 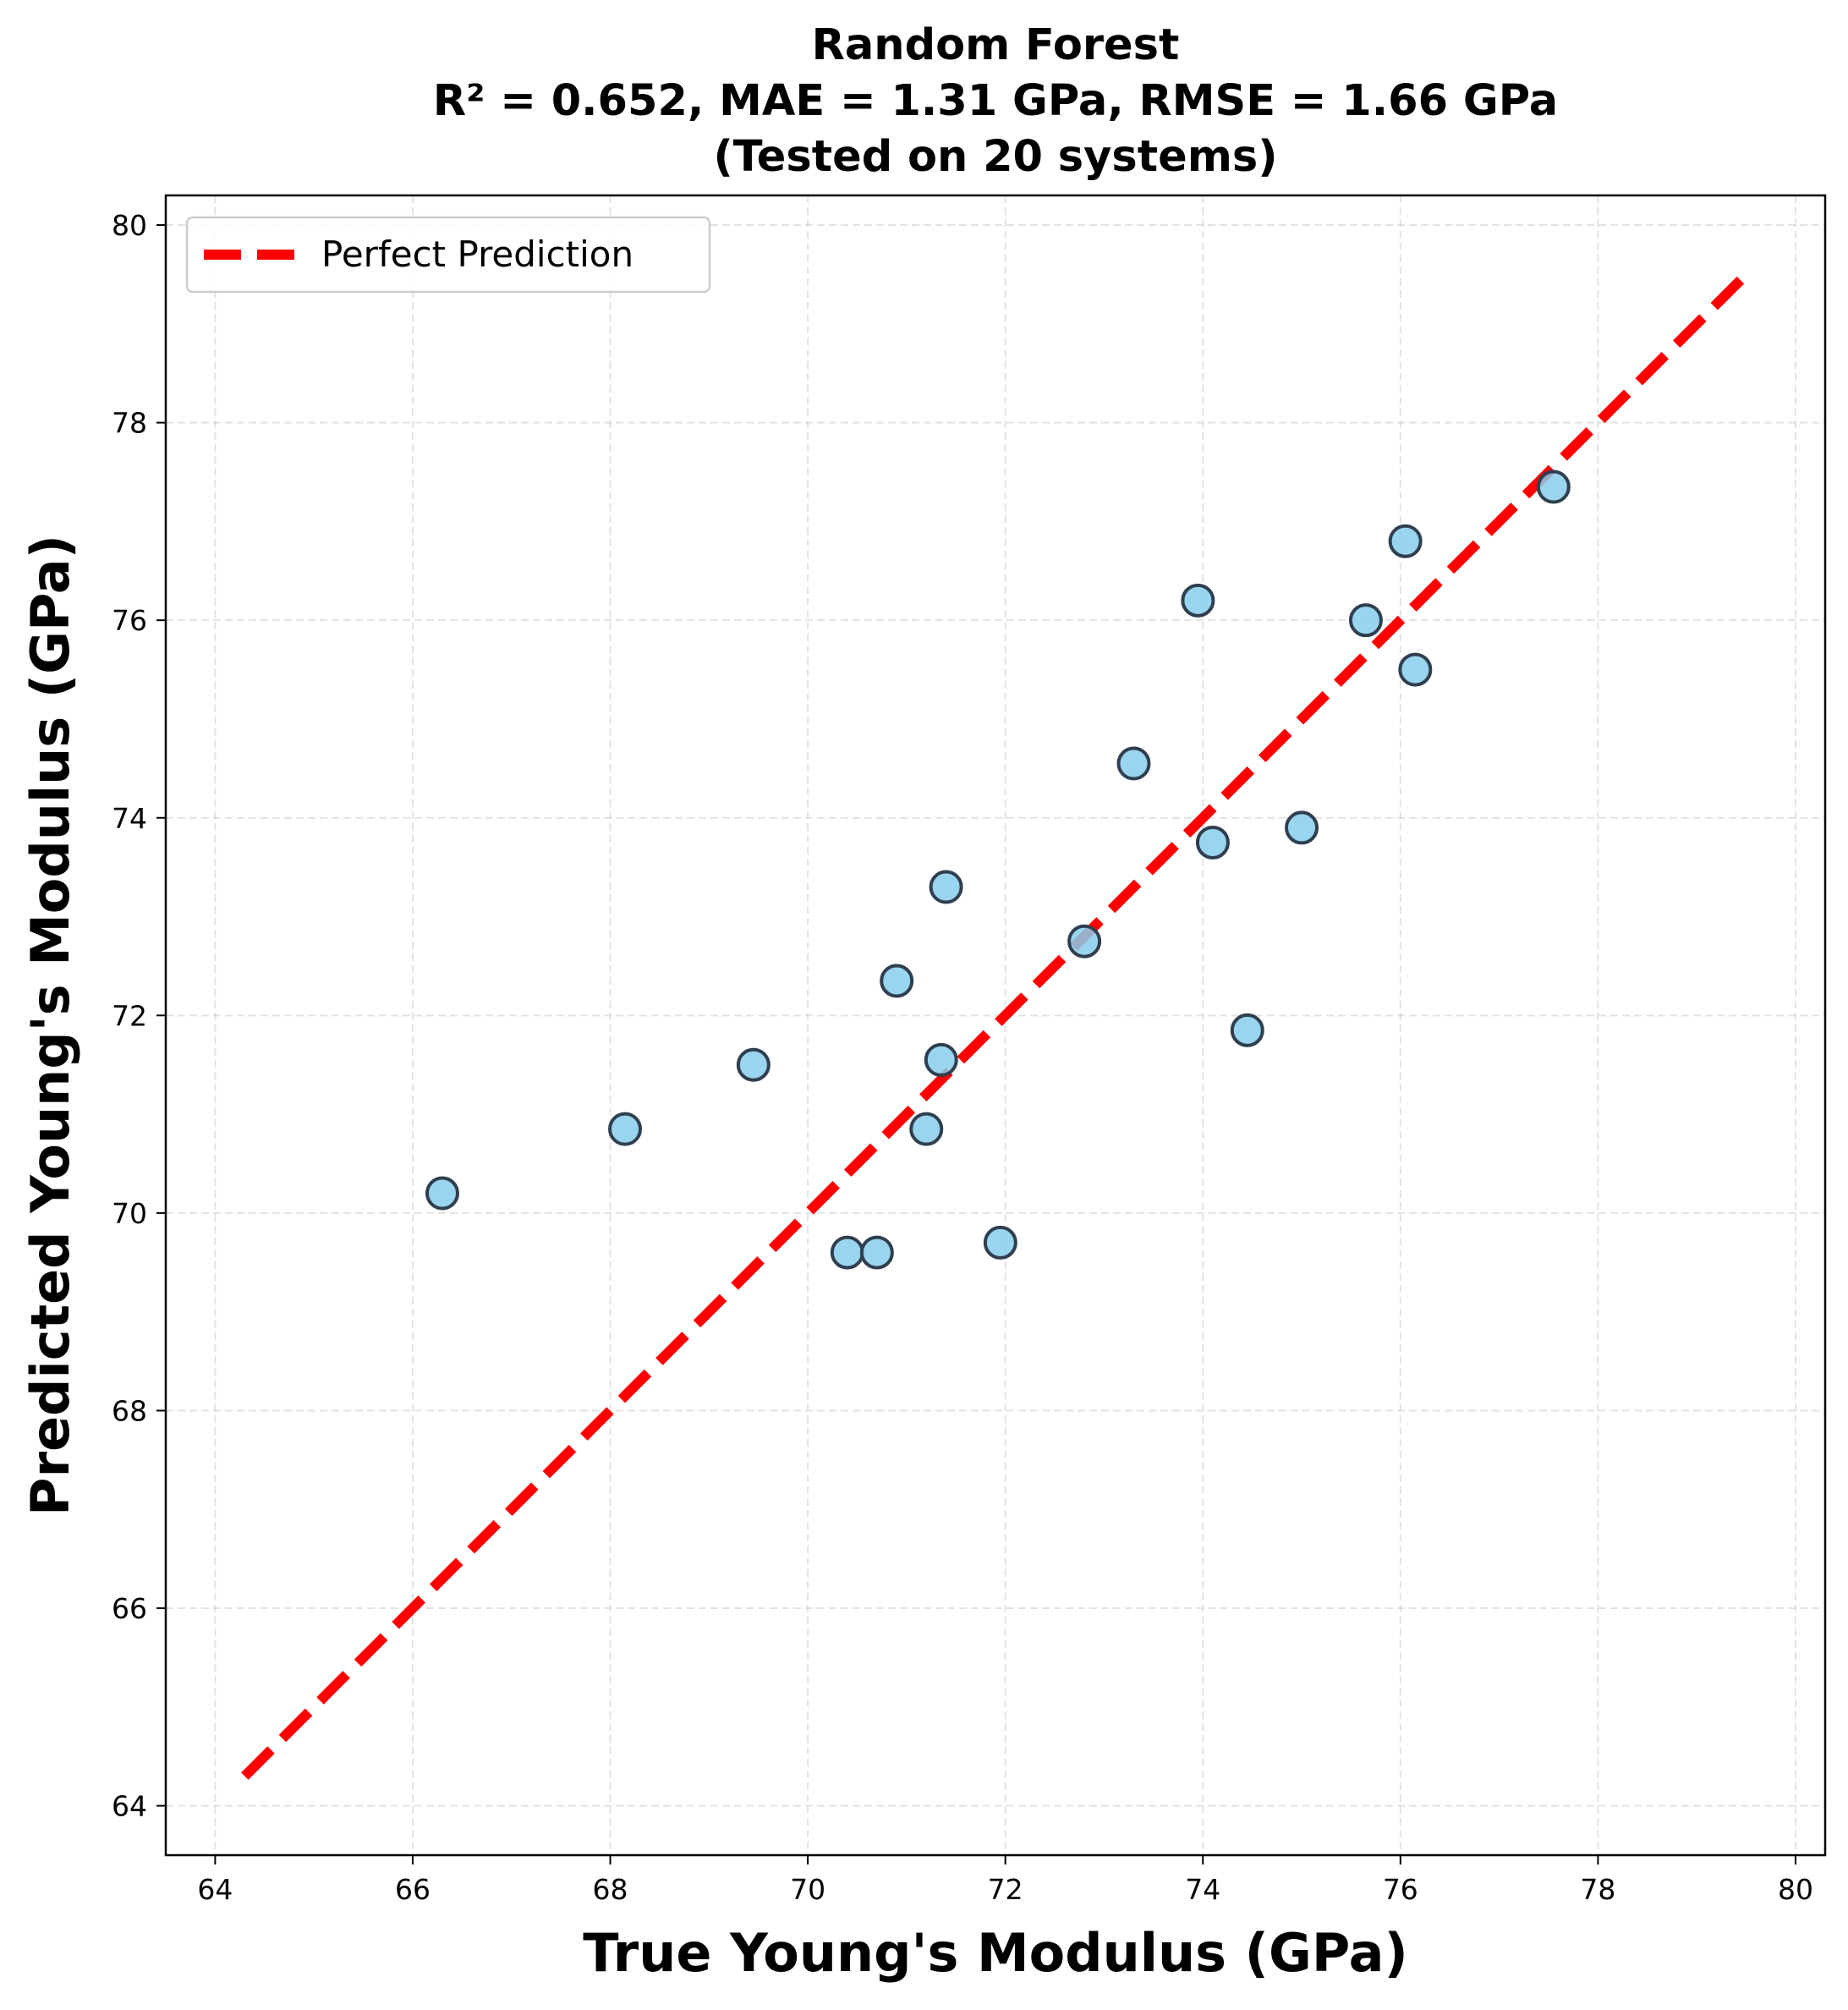 What do you see at coordinates (610, 1889) in the screenshot?
I see `x-tick-label: 68` at bounding box center [610, 1889].